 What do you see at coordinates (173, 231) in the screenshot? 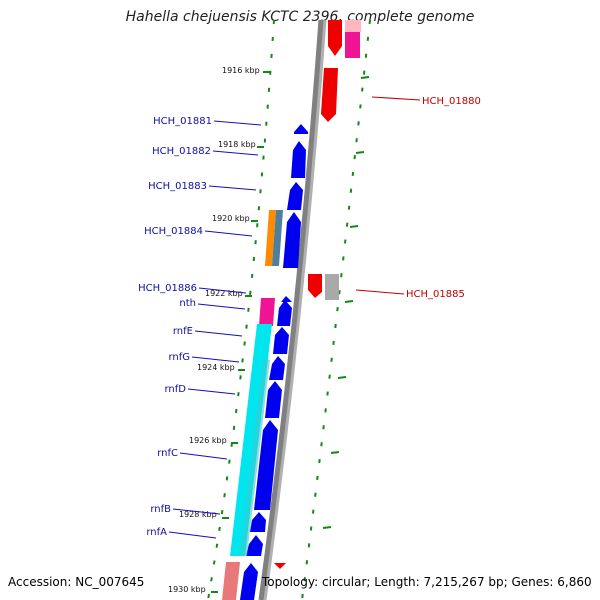
I see `gene-label-hch-01884: HCH_01884` at bounding box center [173, 231].